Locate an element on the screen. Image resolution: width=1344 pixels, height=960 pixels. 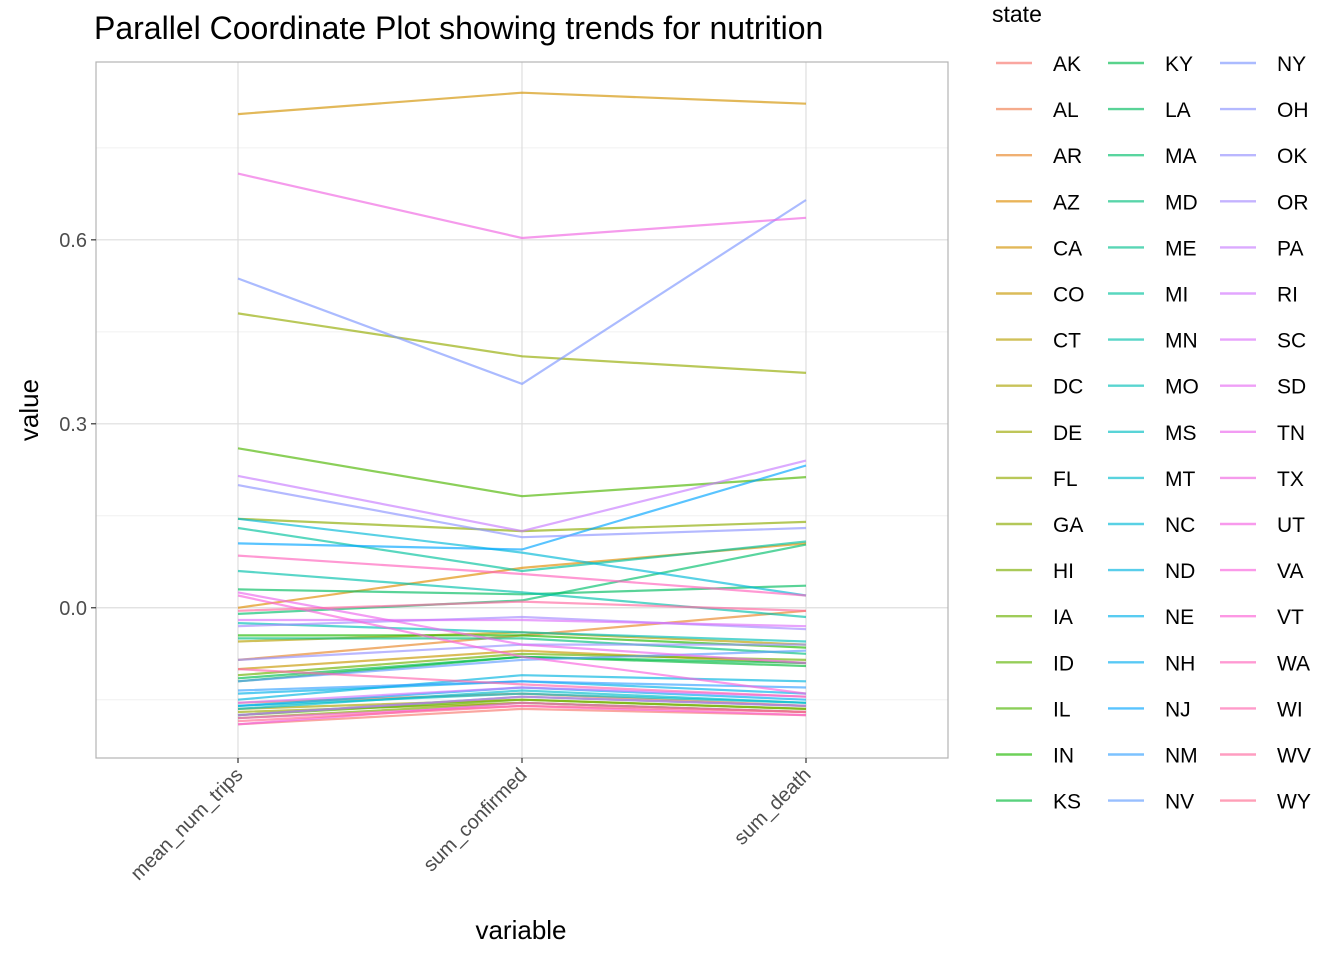
series-line-nd is located at coordinates (522, 687).